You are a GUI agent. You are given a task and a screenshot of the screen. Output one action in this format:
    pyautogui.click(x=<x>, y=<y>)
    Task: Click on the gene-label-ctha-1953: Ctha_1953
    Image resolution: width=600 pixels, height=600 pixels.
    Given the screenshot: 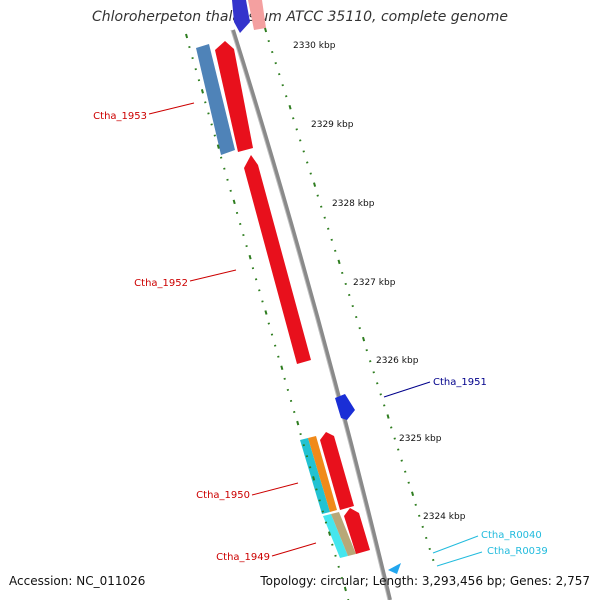 What is the action you would take?
    pyautogui.click(x=120, y=116)
    